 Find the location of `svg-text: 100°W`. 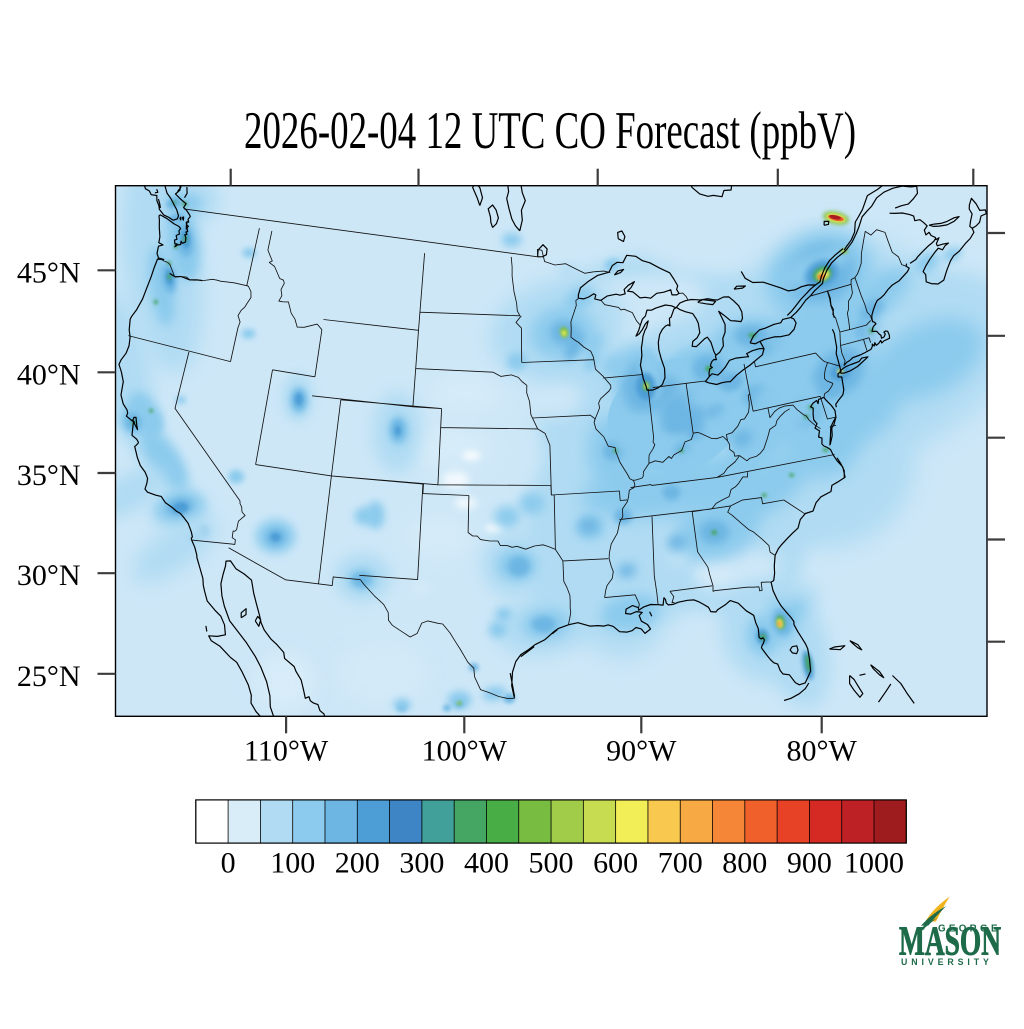

svg-text: 100°W is located at coordinates (465, 750).